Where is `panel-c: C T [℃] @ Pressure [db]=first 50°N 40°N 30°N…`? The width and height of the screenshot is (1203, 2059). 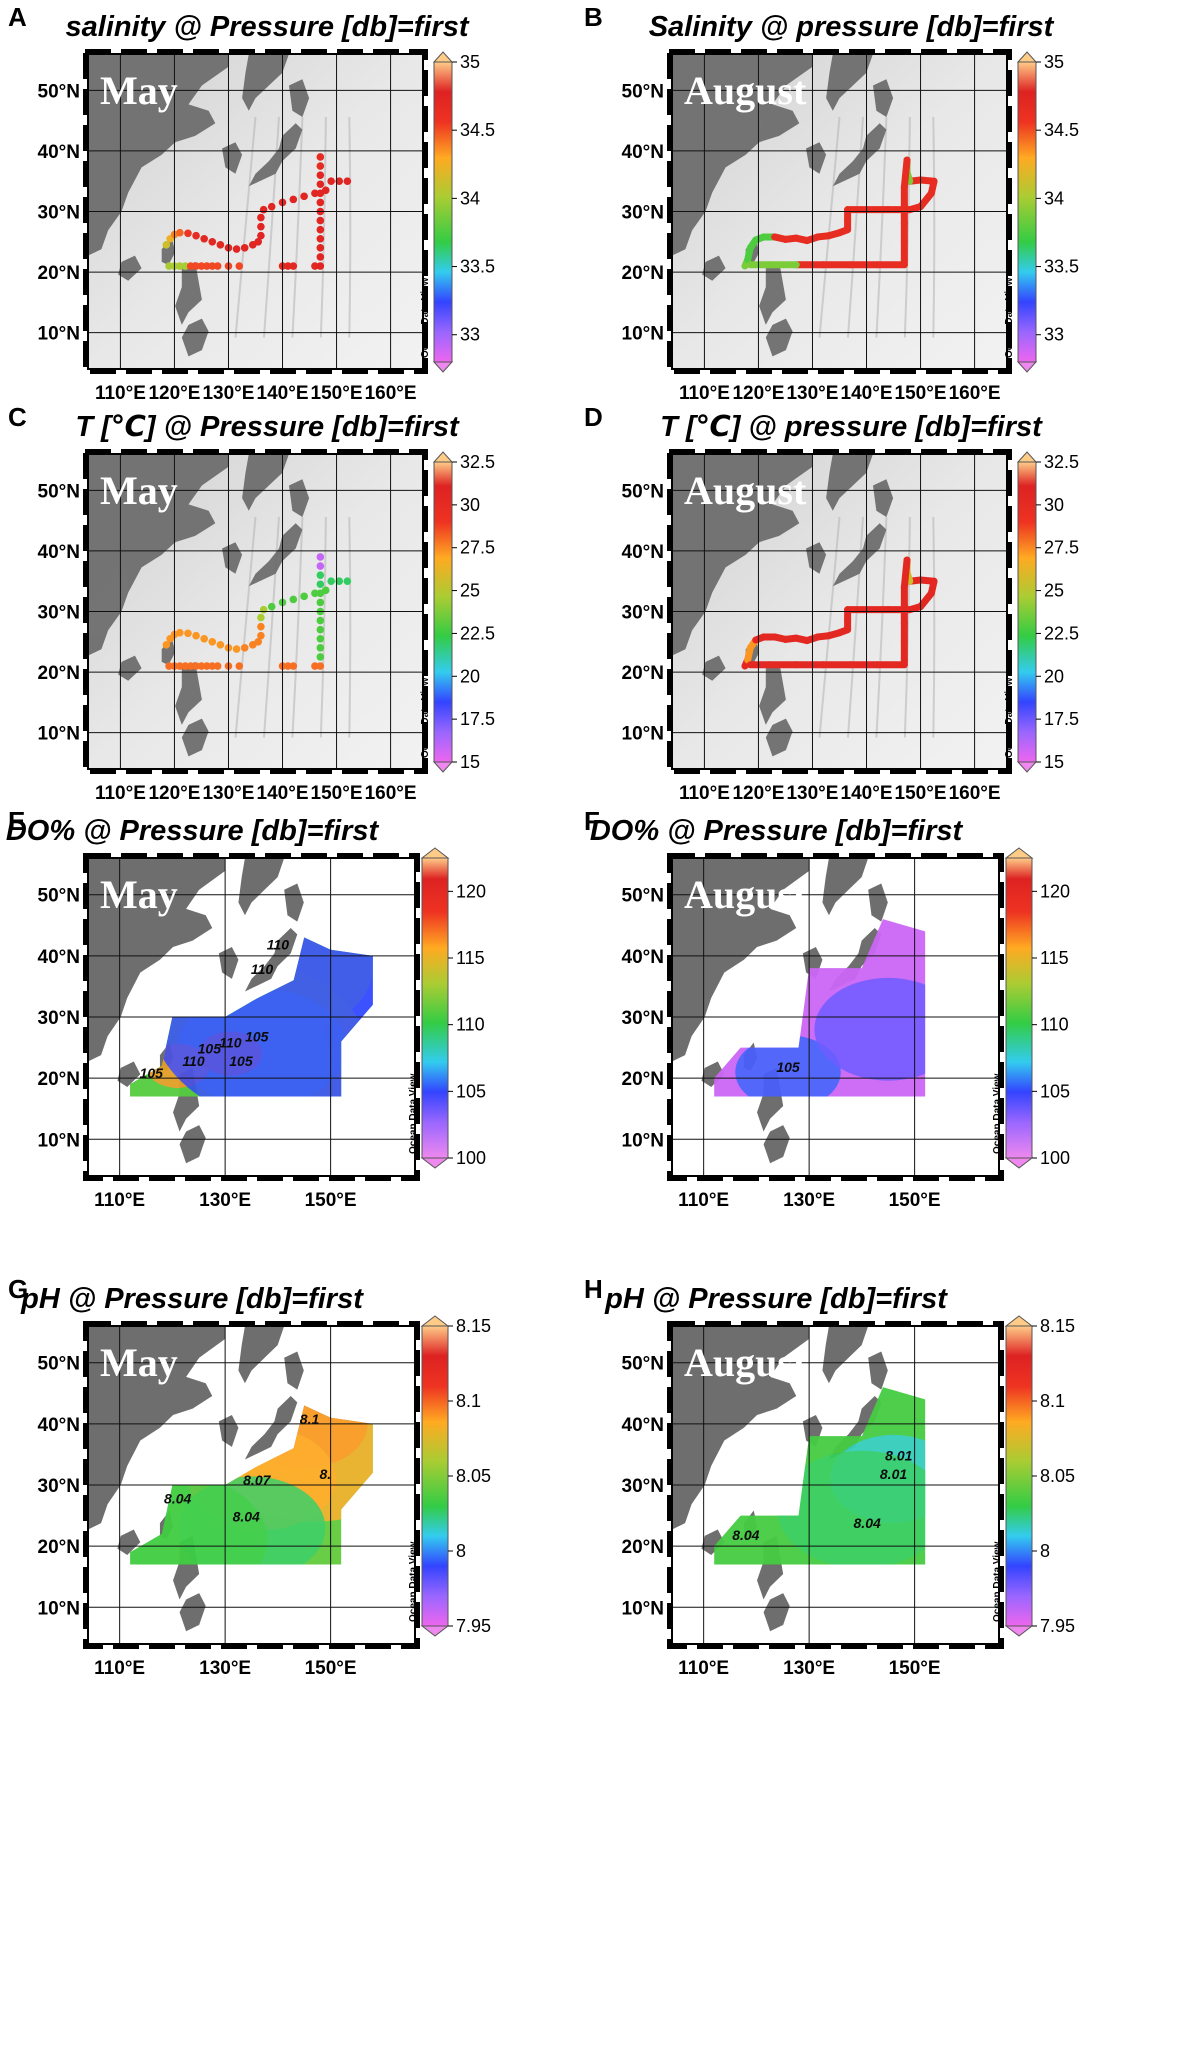
panel-c: C T [℃] @ Pressure [db]=first 50°N 40°N 30°N… is located at coordinates (251, 603).